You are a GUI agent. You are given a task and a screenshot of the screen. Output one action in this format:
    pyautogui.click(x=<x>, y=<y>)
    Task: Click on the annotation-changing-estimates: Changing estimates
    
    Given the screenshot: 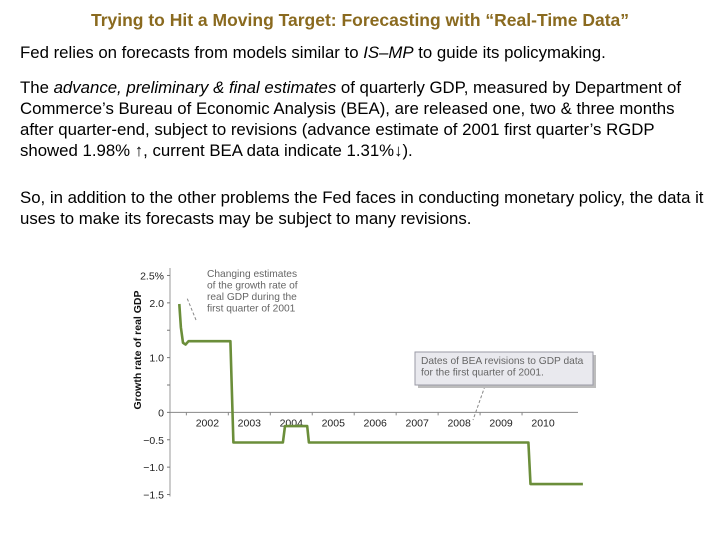 What is the action you would take?
    pyautogui.click(x=252, y=274)
    